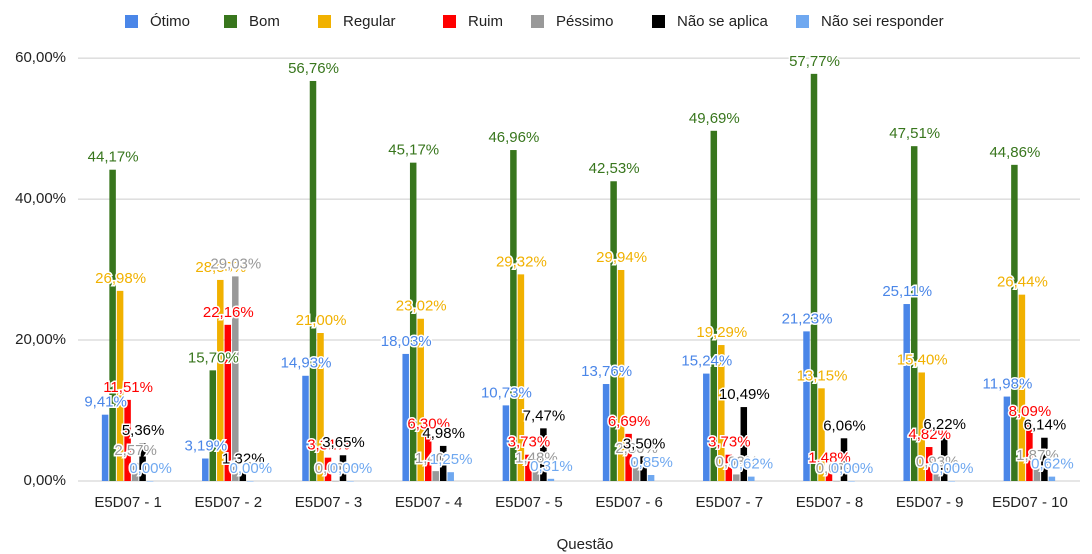 The image size is (1092, 554). I want to click on data-label: 21,23%, so click(807, 318).